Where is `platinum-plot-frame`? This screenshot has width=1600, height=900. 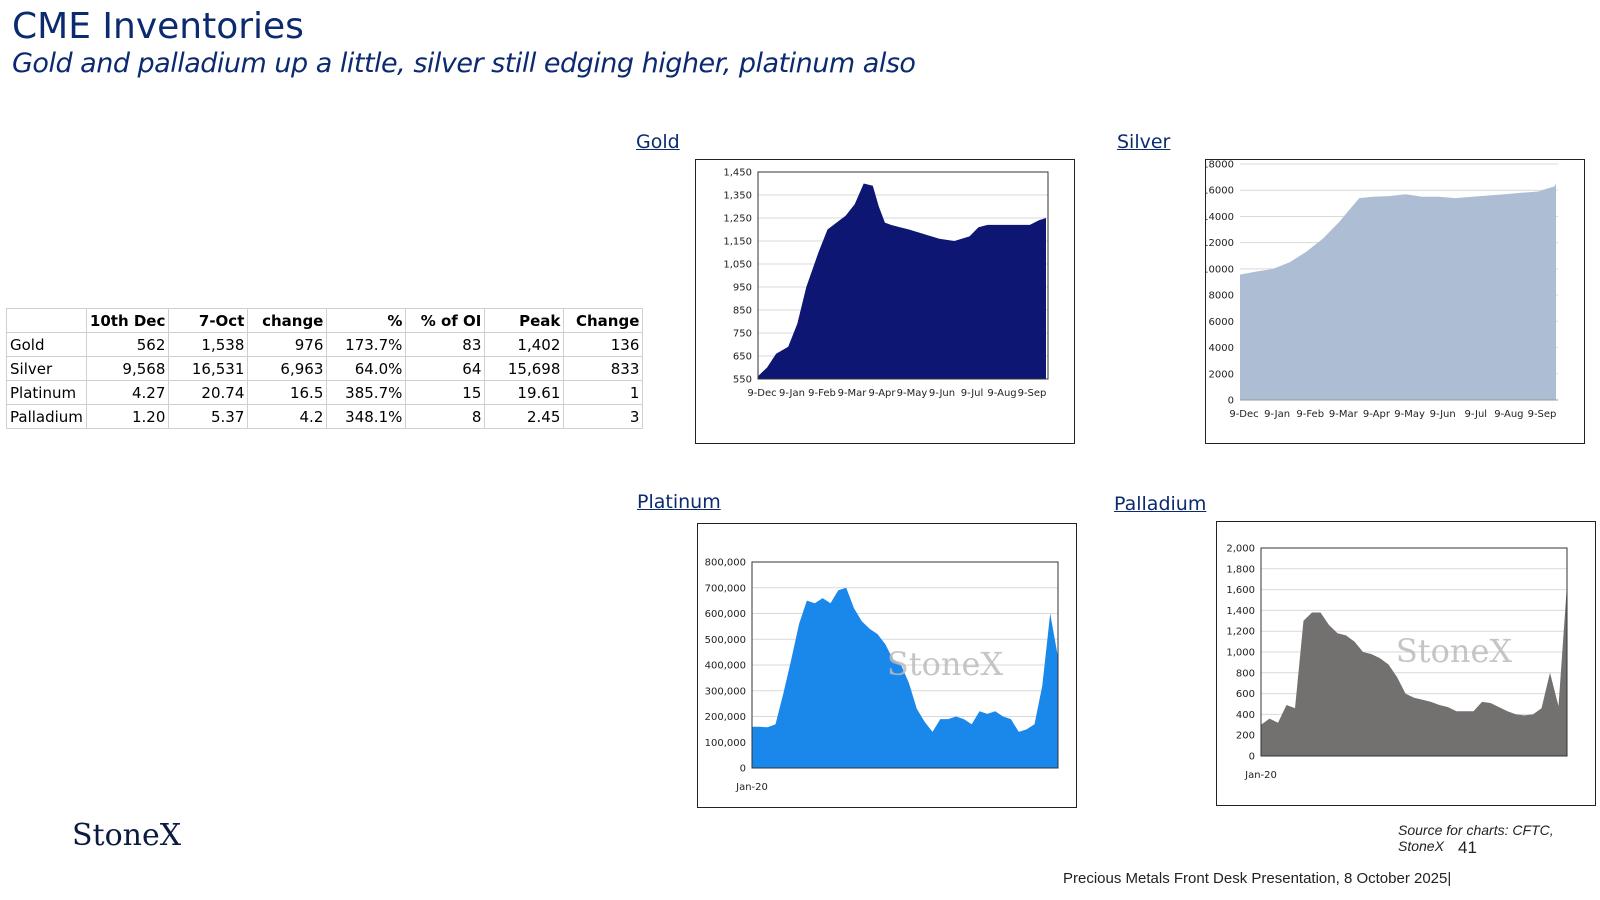
platinum-plot-frame is located at coordinates (905, 665).